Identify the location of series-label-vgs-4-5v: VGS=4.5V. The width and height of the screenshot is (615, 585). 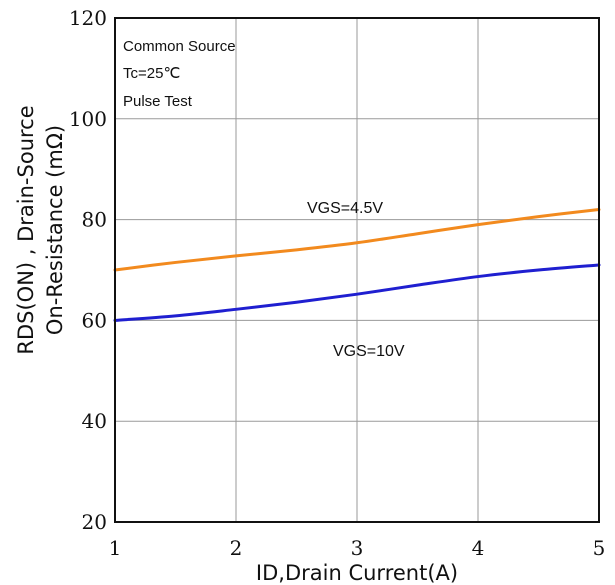
(345, 208).